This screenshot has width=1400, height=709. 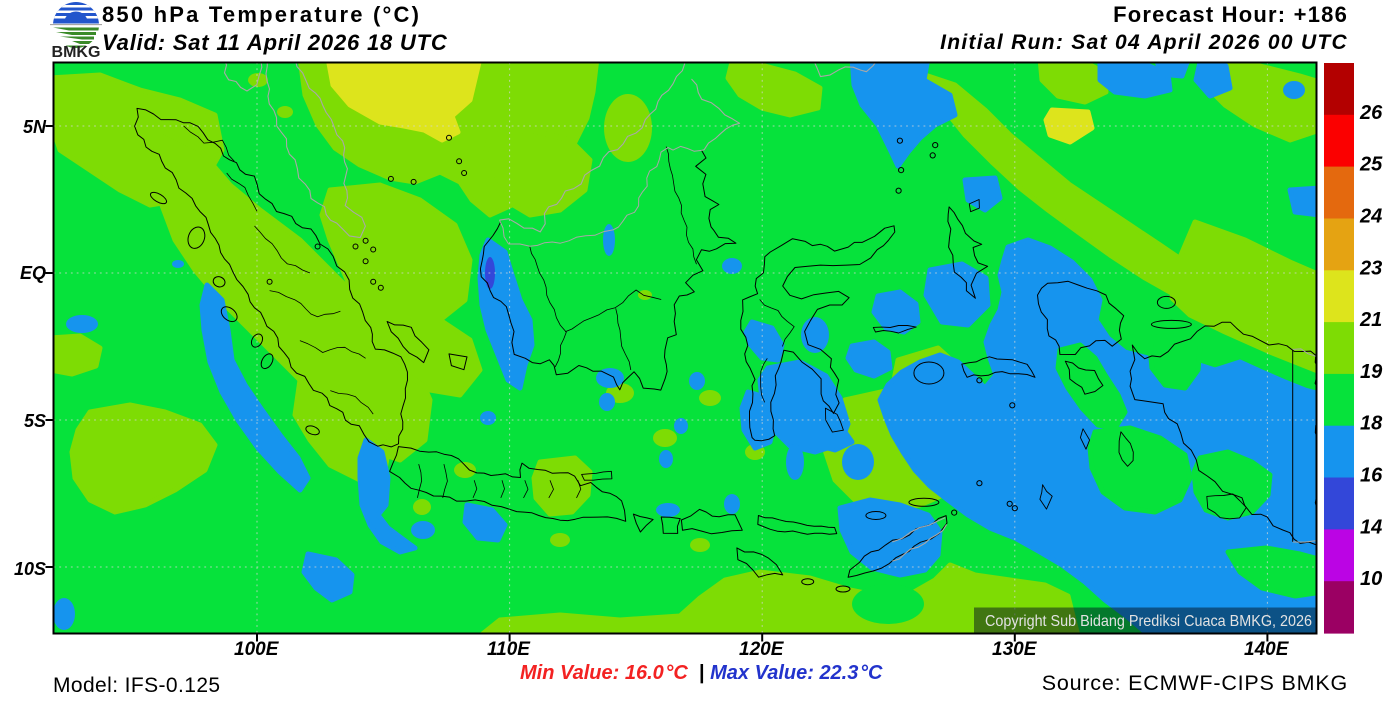 What do you see at coordinates (1370, 217) in the screenshot?
I see `svg-text: 24` at bounding box center [1370, 217].